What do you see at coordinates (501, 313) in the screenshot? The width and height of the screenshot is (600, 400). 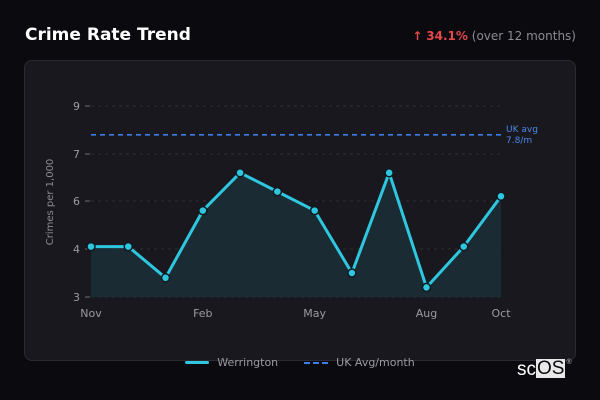 I see `x-tick-label: Oct` at bounding box center [501, 313].